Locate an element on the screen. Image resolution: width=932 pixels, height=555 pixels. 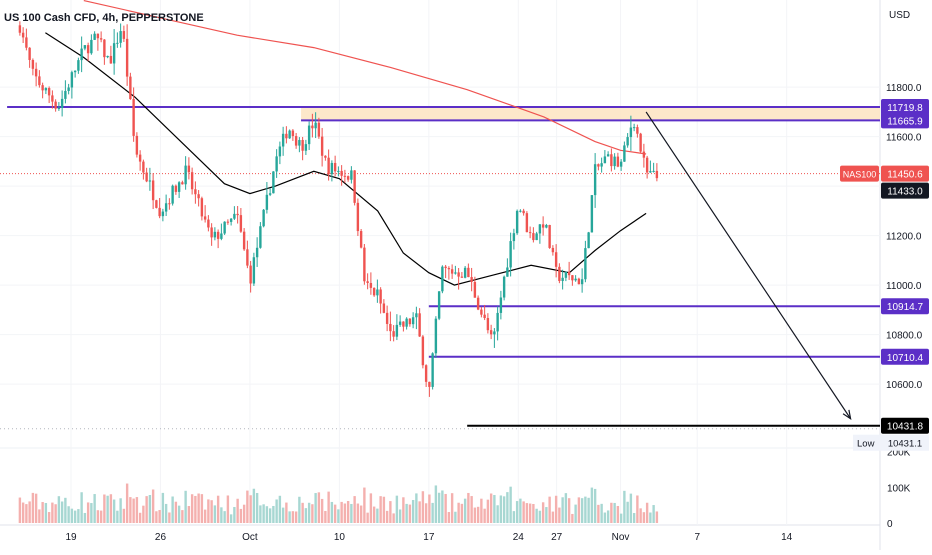
y-tick-label: 11800.0 is located at coordinates (904, 88).